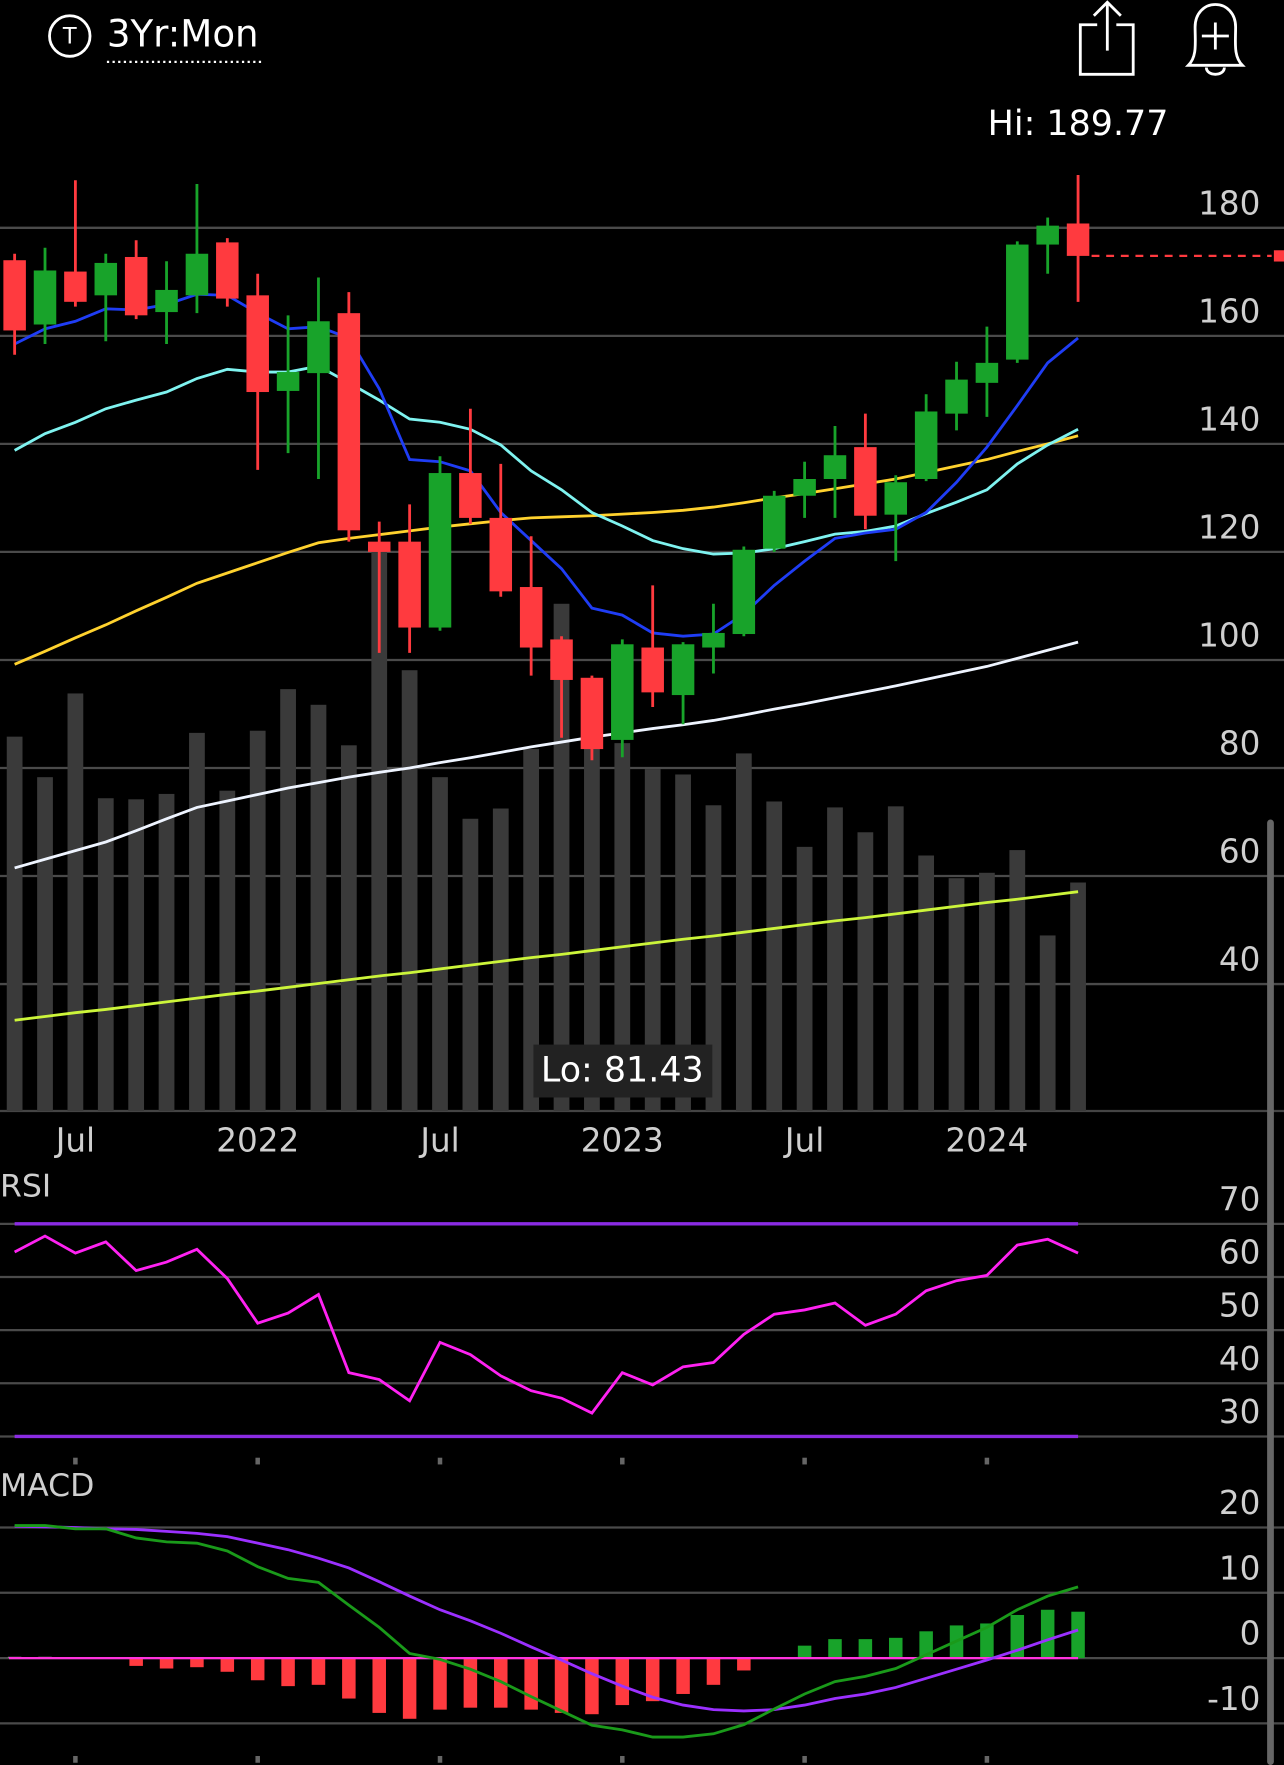 The height and width of the screenshot is (1765, 1284). I want to click on ticker-icon-label: T, so click(69, 37).